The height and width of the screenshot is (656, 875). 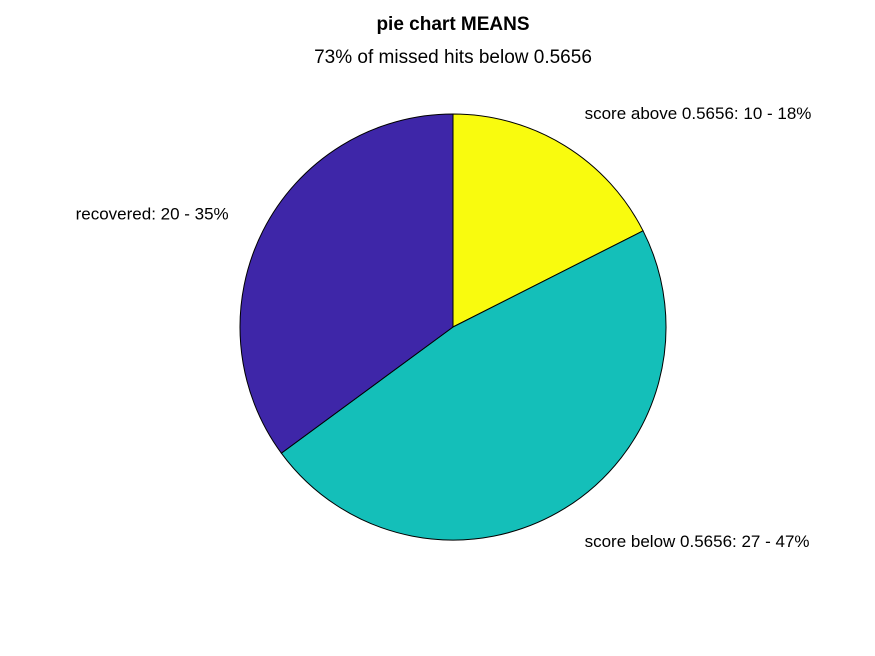 What do you see at coordinates (453, 57) in the screenshot?
I see `chart-subtitle: 73% of missed hits below 0.5656` at bounding box center [453, 57].